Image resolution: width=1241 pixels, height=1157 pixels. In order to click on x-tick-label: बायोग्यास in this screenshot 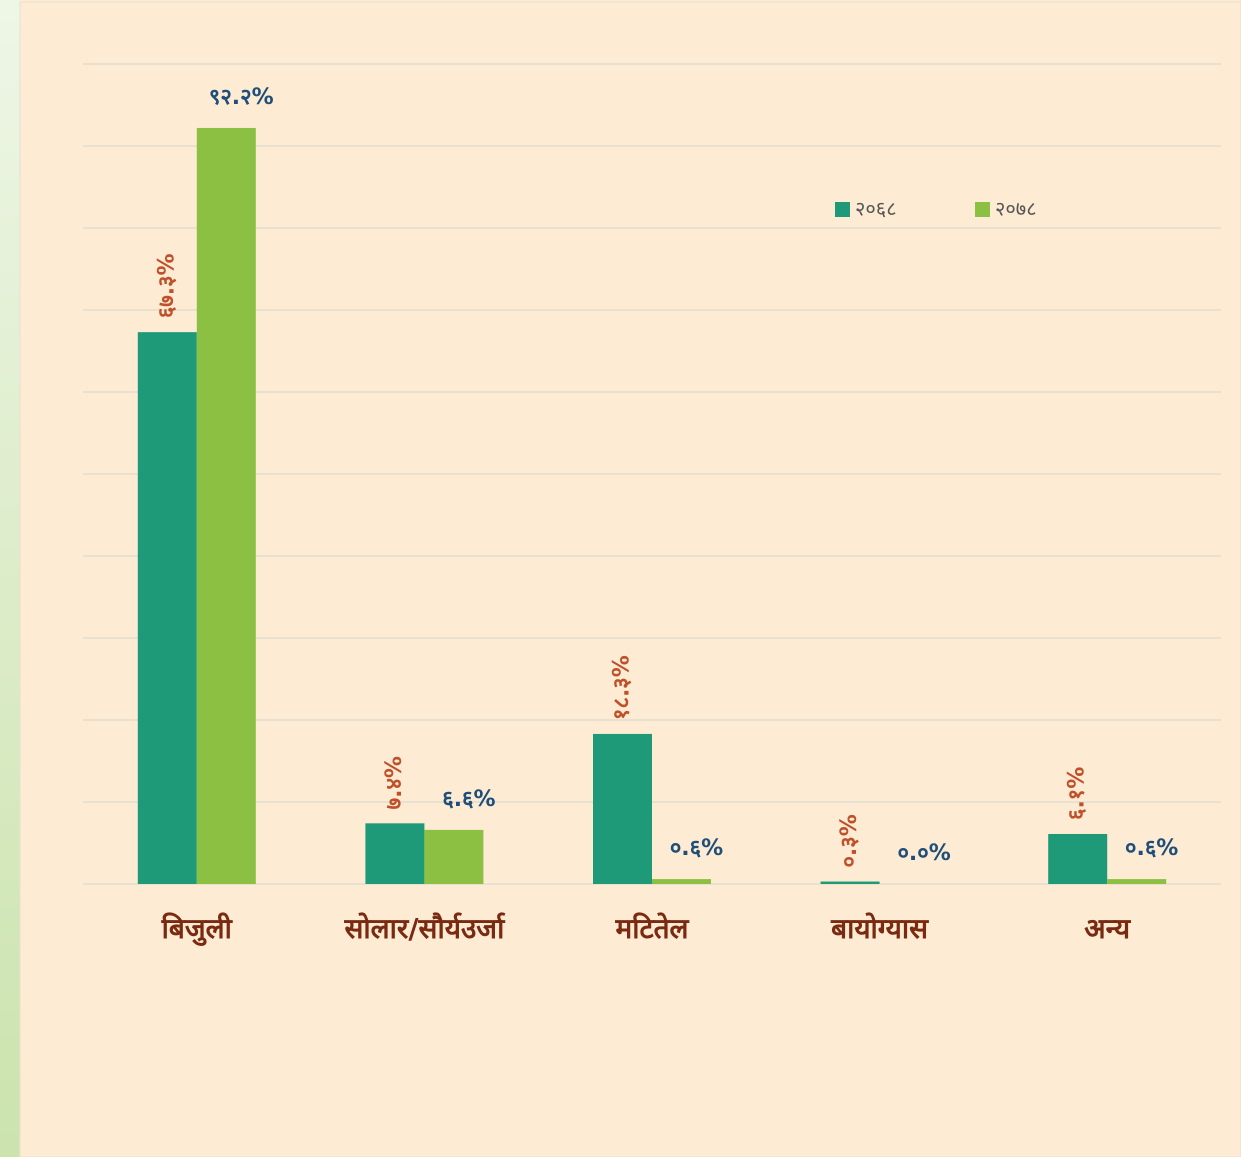, I will do `click(879, 928)`.